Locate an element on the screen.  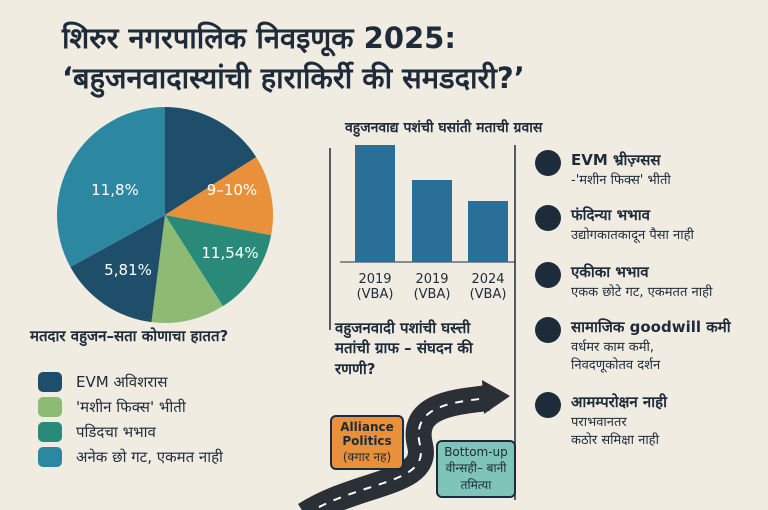
legend-item: पडिदचा भभाव is located at coordinates (97, 432).